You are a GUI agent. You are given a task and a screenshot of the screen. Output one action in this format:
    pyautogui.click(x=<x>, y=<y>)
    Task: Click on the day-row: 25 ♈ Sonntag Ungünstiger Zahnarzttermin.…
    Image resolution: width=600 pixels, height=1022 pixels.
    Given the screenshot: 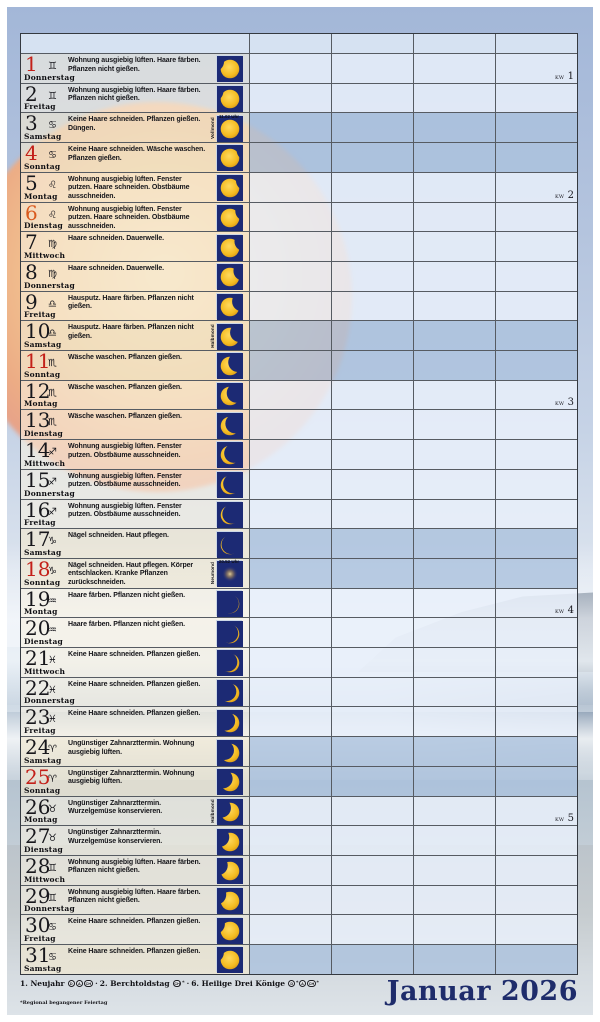 What is the action you would take?
    pyautogui.click(x=299, y=781)
    